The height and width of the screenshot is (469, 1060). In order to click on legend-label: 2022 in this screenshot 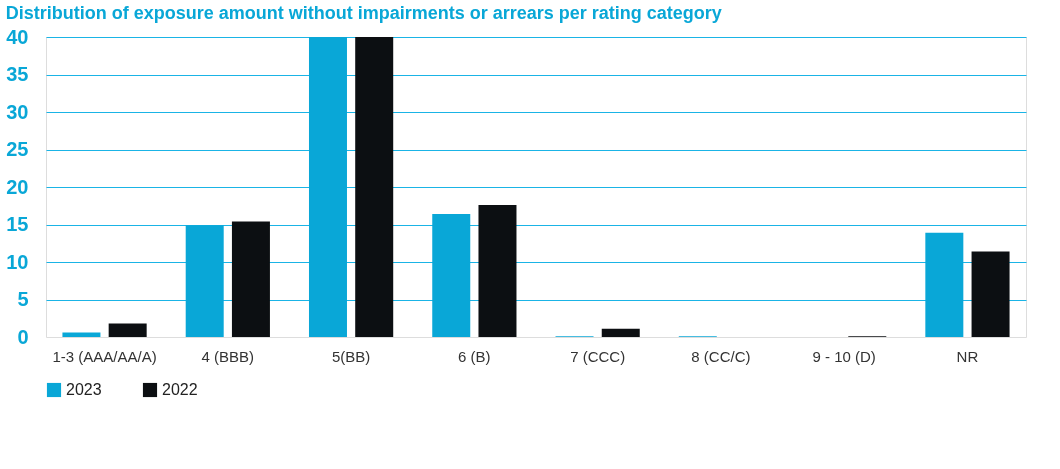, I will do `click(180, 389)`.